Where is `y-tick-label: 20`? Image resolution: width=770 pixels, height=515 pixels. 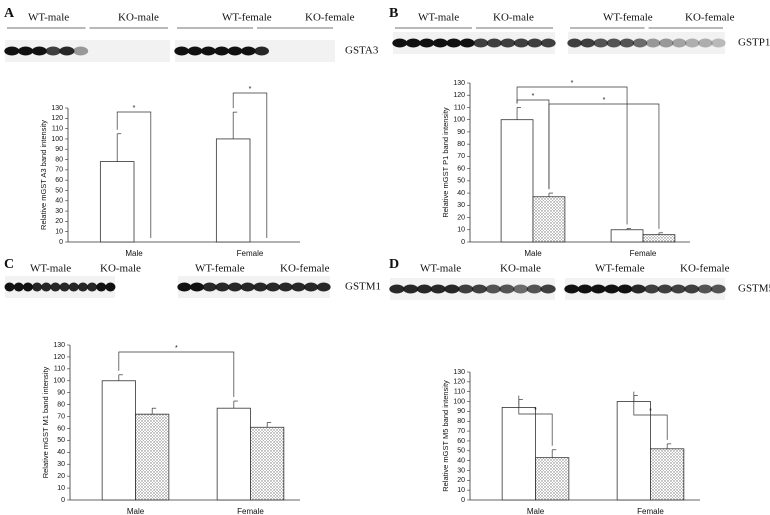 y-tick-label: 20 is located at coordinates (59, 221).